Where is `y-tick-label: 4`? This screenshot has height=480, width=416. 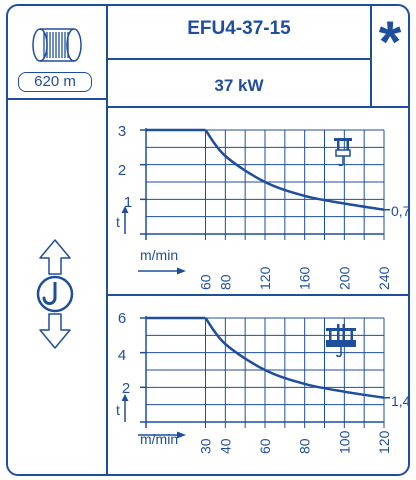 y-tick-label: 4 is located at coordinates (122, 355).